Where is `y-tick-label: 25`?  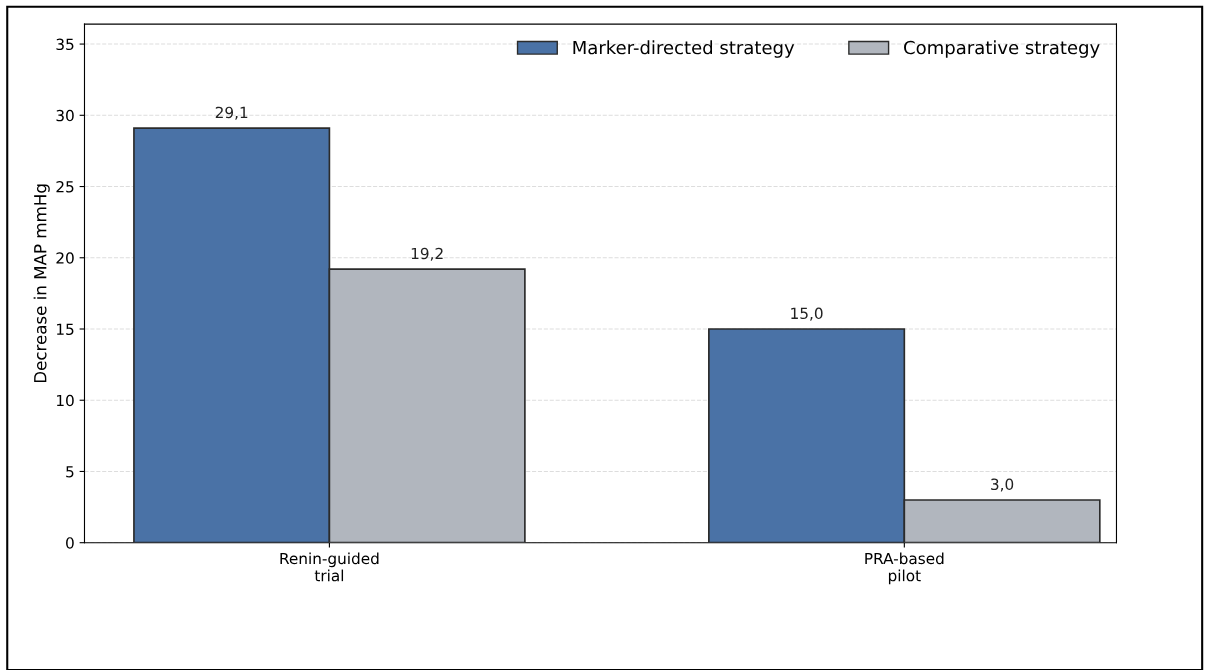
y-tick-label: 25 is located at coordinates (65, 187).